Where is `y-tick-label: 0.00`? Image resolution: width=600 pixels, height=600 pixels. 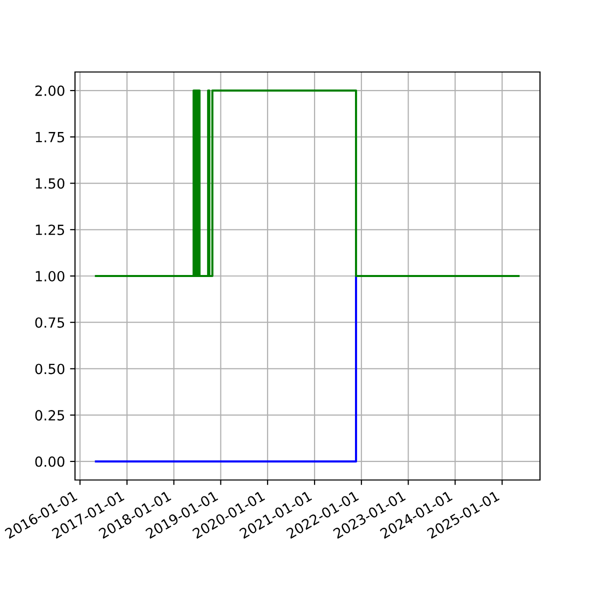
y-tick-label: 0.00 is located at coordinates (49, 461).